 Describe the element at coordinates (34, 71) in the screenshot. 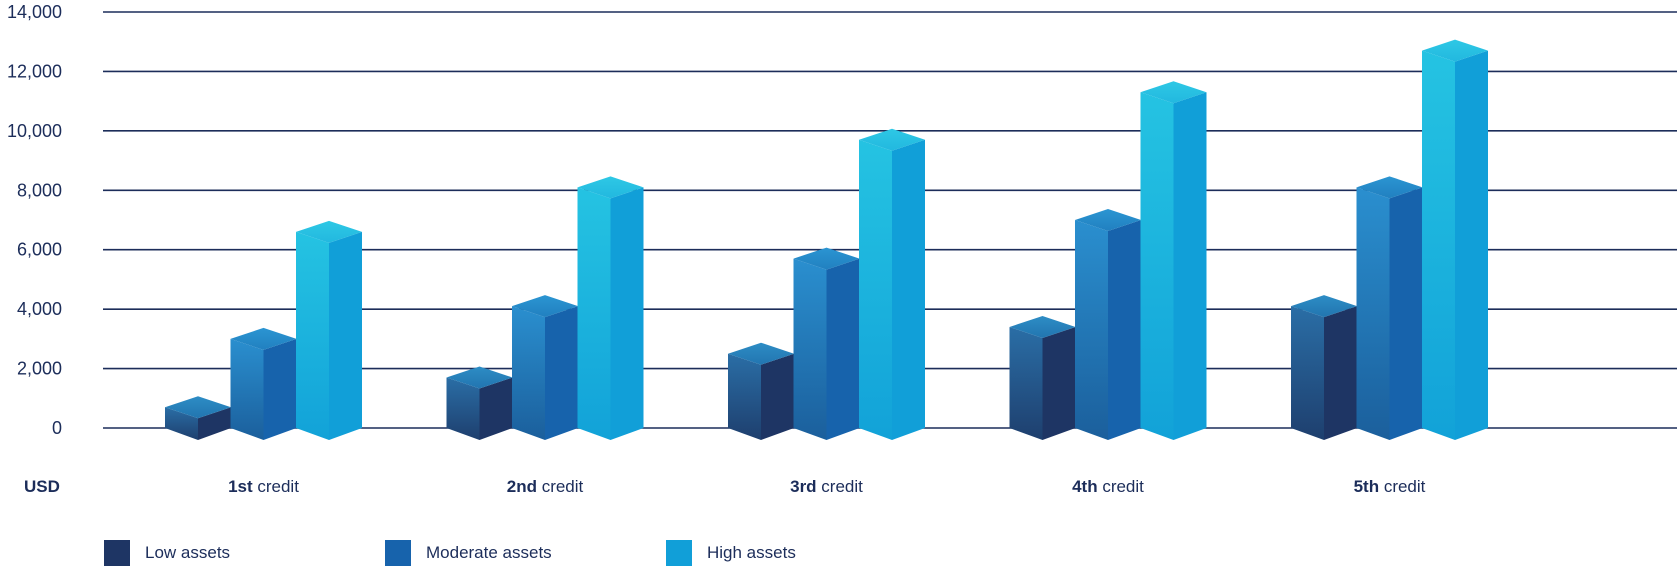

I see `y-tick-label: 12,000` at that location.